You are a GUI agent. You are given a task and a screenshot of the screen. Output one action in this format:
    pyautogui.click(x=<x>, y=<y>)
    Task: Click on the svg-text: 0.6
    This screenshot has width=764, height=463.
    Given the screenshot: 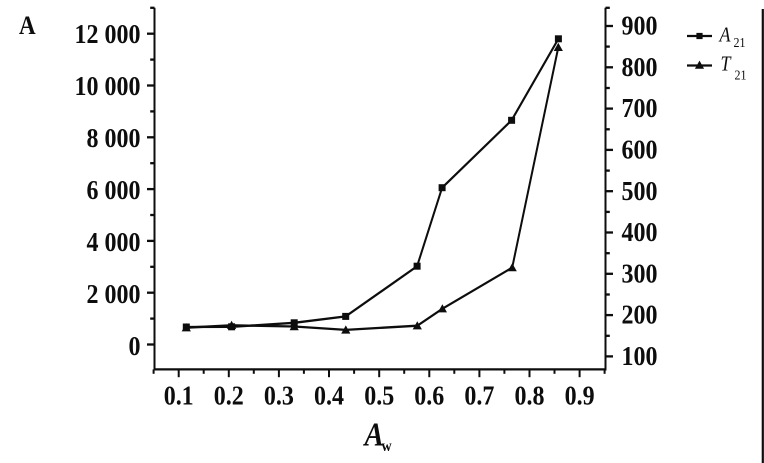 What is the action you would take?
    pyautogui.click(x=429, y=395)
    